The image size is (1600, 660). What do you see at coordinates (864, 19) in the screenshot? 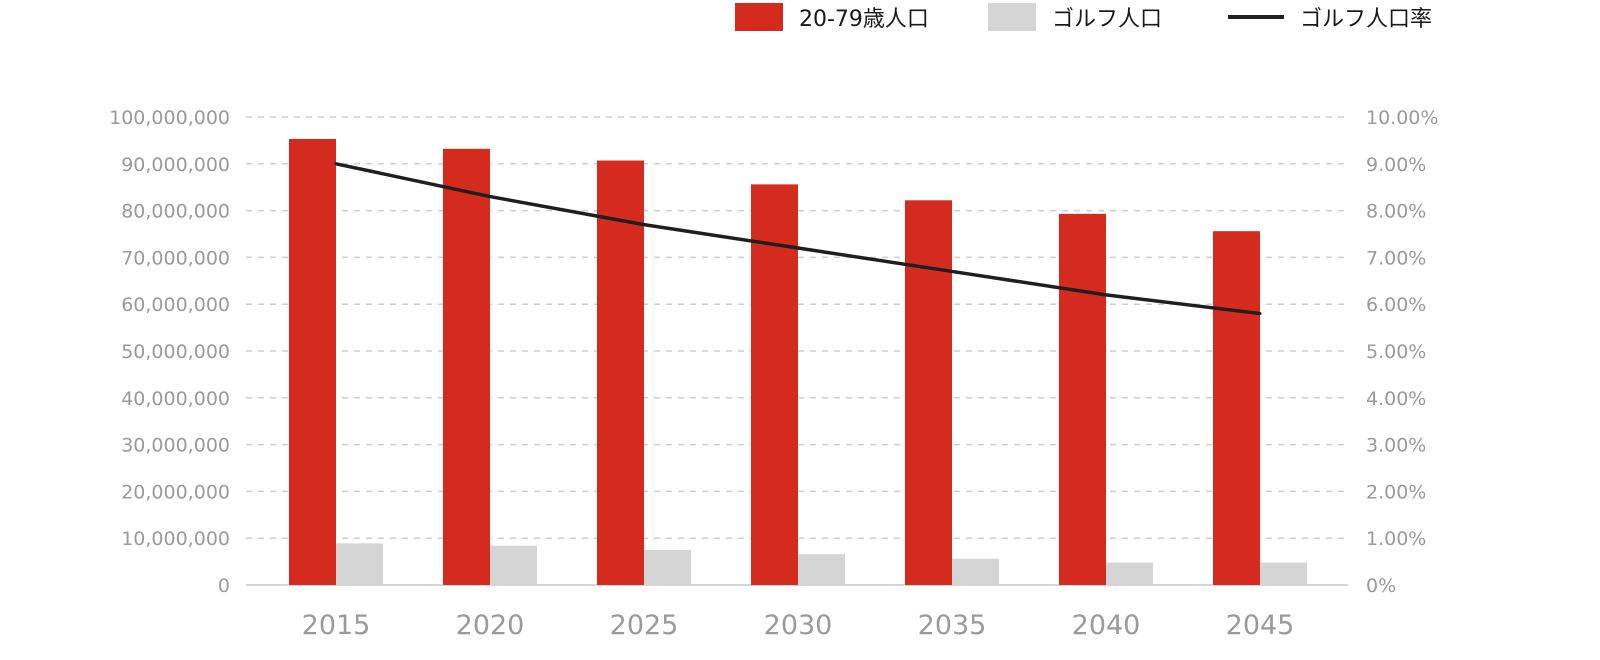
I see `legend-label-population: 20-79歳人口` at bounding box center [864, 19].